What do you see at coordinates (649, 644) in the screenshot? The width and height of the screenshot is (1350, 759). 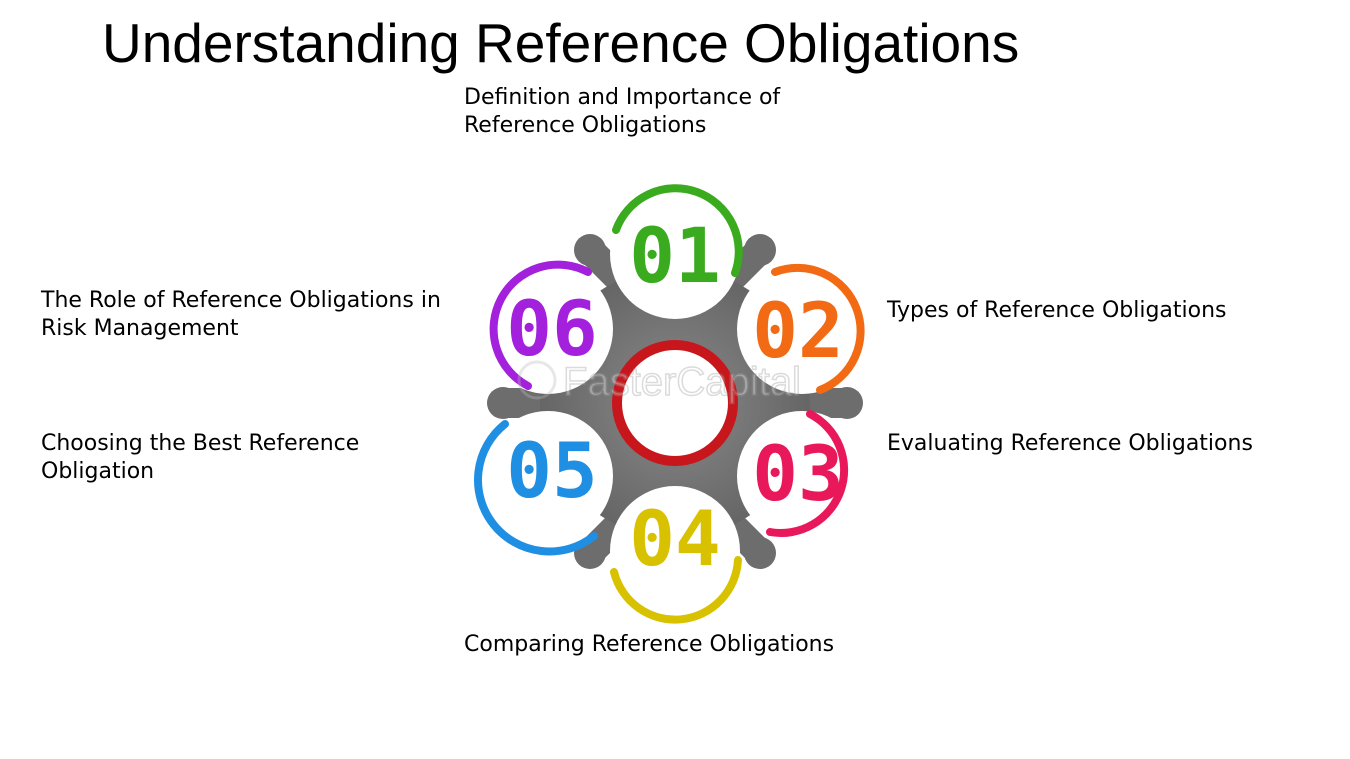 I see `step-label-04: Comparing Reference Obligations` at bounding box center [649, 644].